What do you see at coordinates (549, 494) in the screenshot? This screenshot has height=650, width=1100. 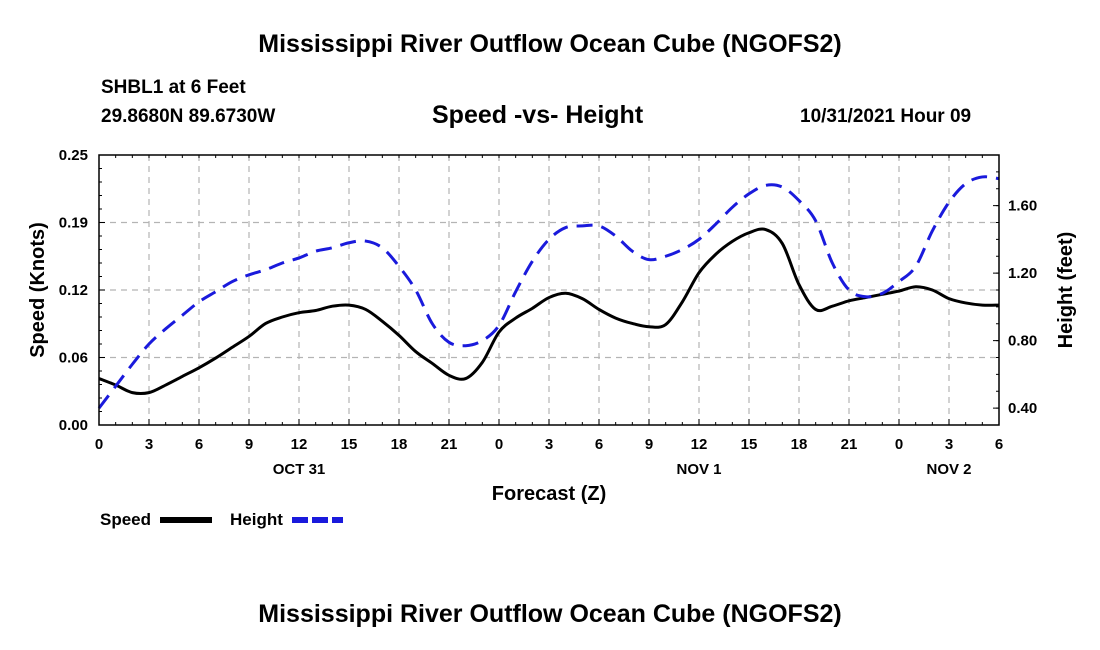 I see `x-axis-label: Forecast (Z)` at bounding box center [549, 494].